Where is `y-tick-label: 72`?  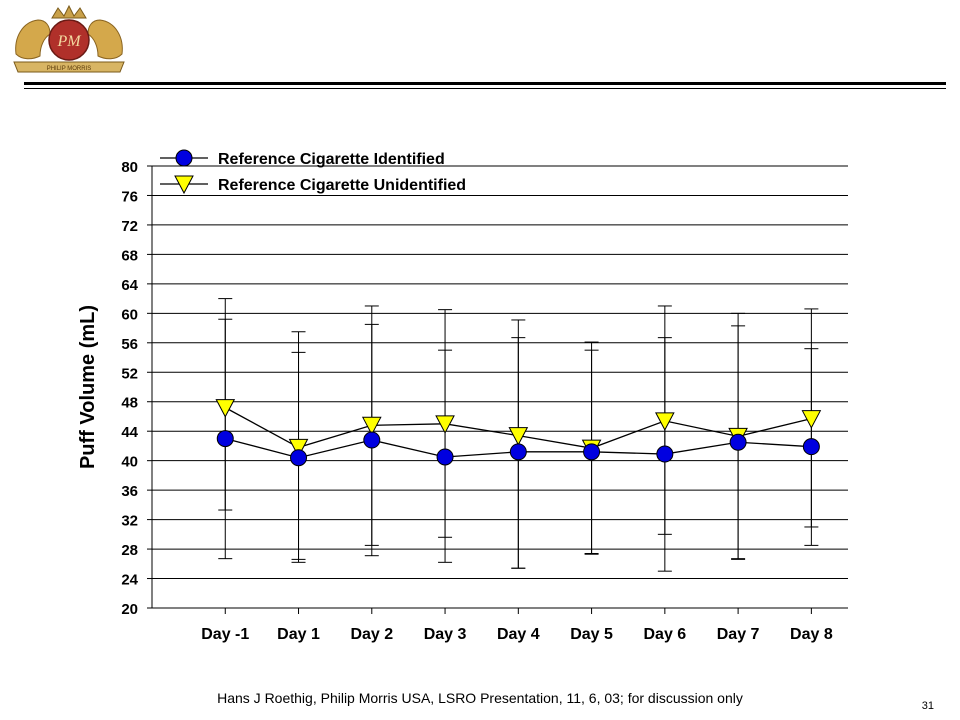 y-tick-label: 72 is located at coordinates (129, 226).